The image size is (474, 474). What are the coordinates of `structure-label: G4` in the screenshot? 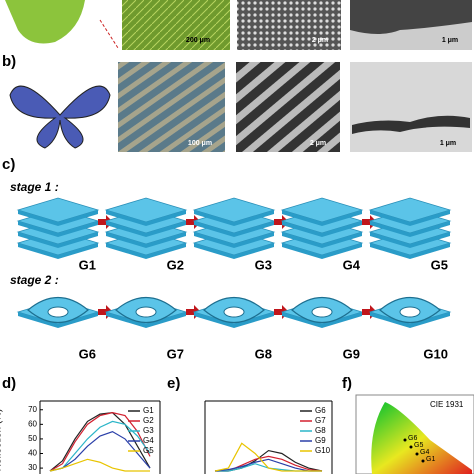 It's located at (352, 264).